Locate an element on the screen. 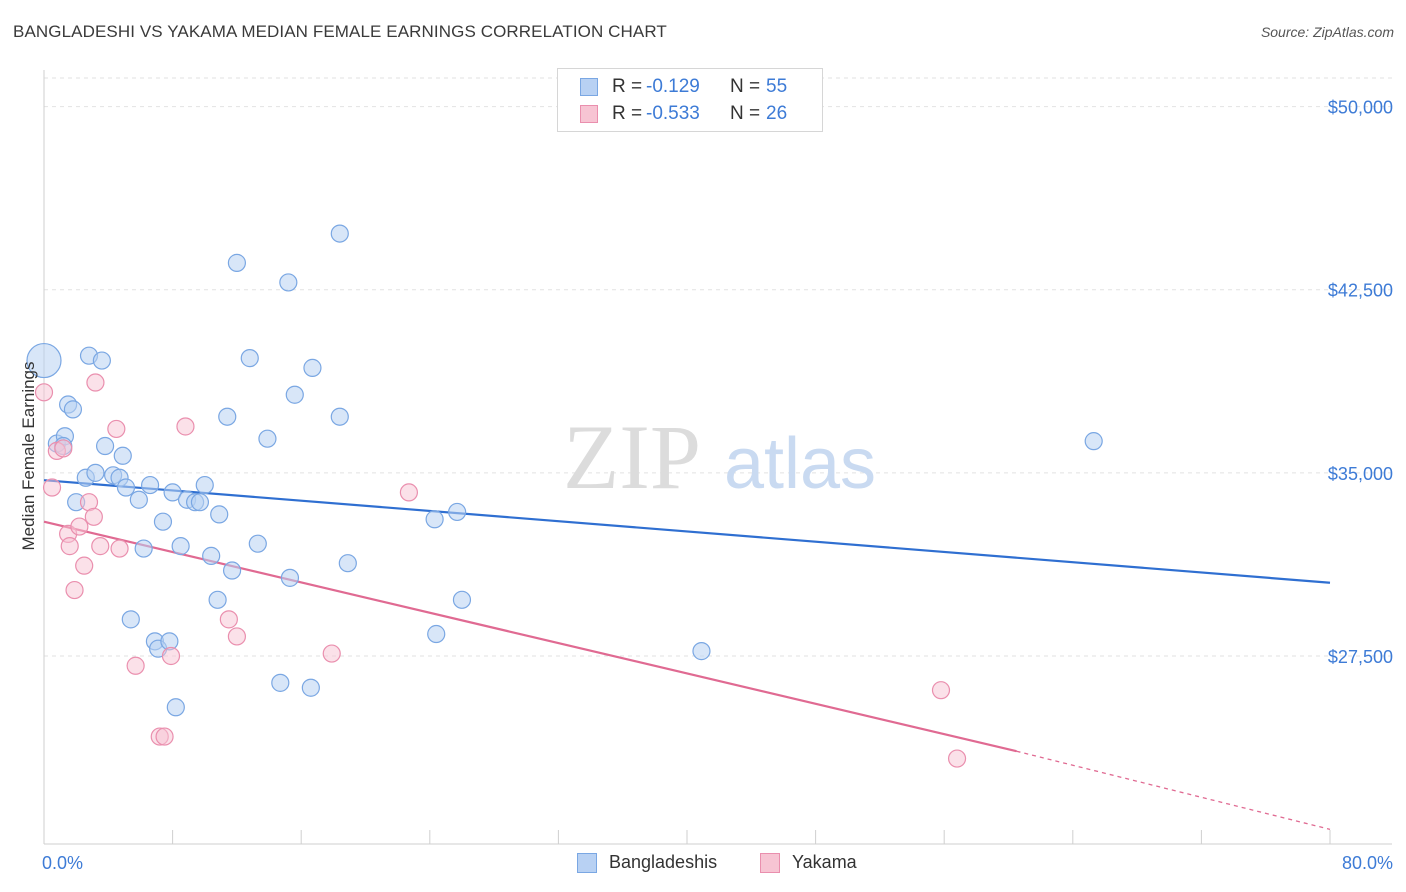  watermark-zip: ZIP is located at coordinates (632, 457).